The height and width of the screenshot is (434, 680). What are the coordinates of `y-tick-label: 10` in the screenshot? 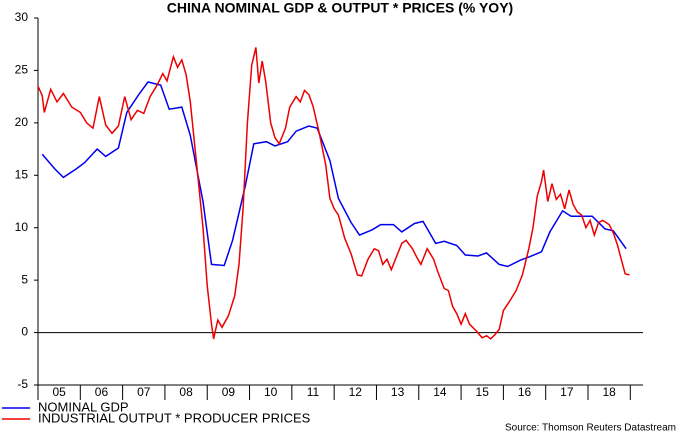 It's located at (22, 227).